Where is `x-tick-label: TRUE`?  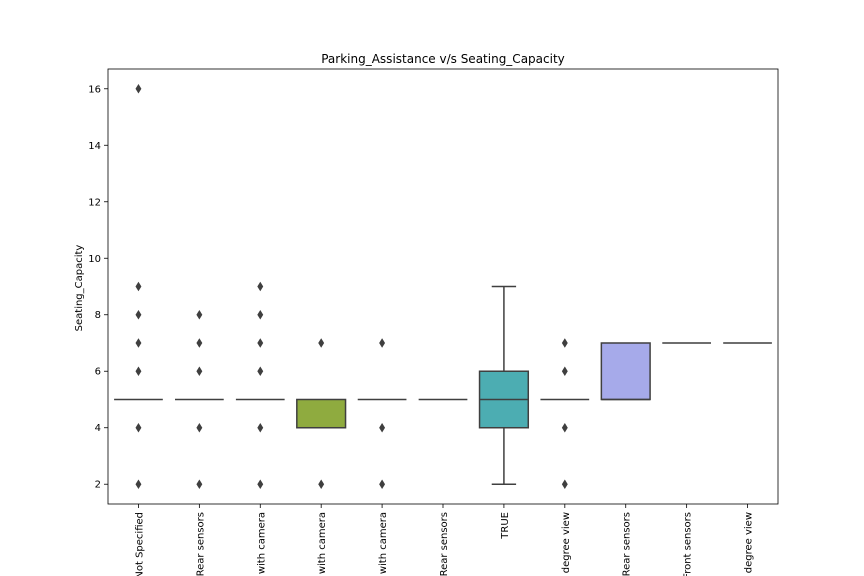 x-tick-label: TRUE is located at coordinates (505, 526).